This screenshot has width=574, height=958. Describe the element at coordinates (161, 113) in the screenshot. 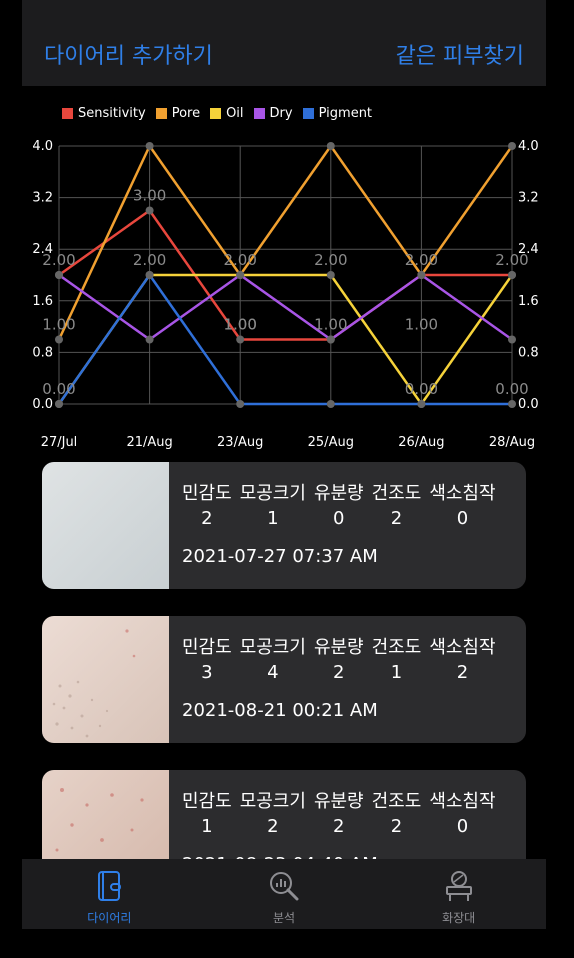

I see `legend-swatch-pore` at that location.